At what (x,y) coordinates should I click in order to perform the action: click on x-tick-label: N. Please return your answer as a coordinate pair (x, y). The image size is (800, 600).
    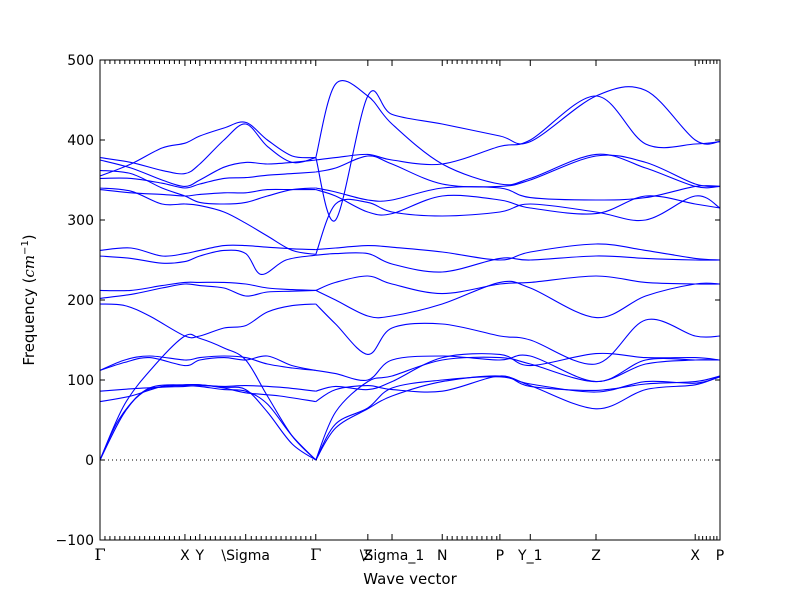
    Looking at the image, I should click on (442, 556).